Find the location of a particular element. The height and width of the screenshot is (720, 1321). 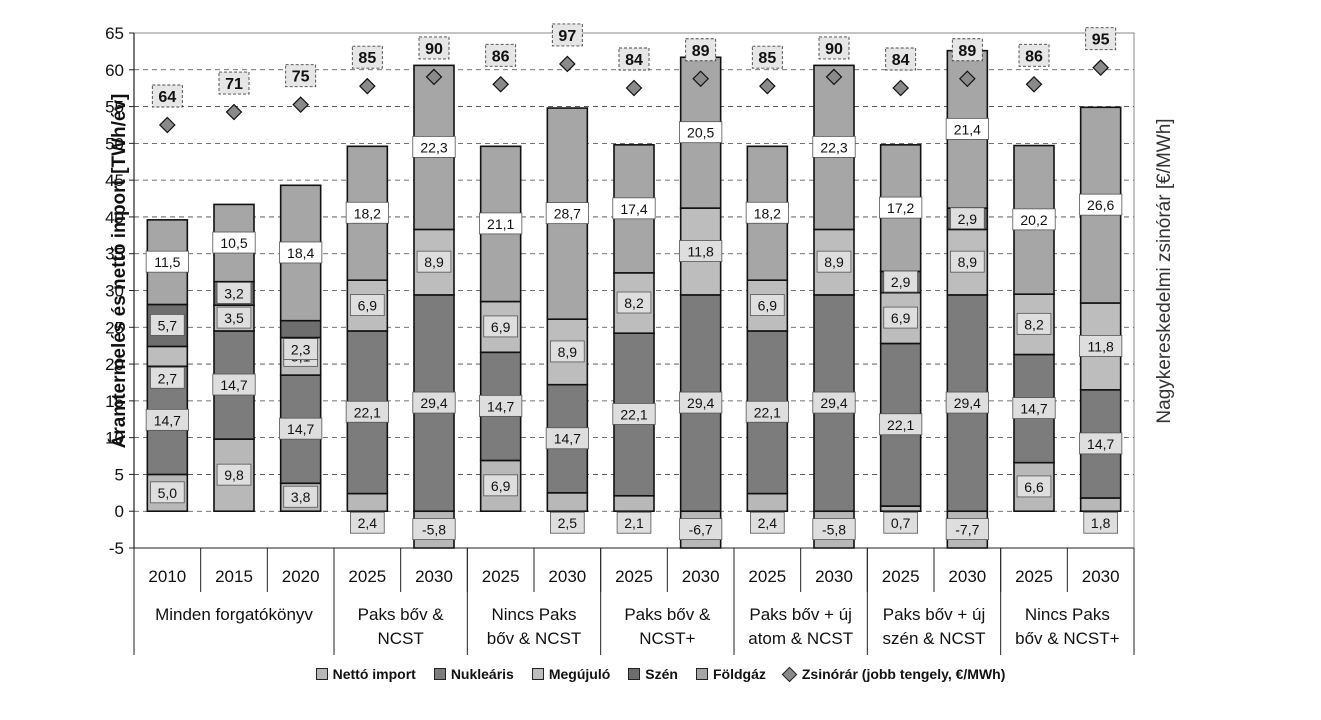

data-label: 8,9 is located at coordinates (568, 352).